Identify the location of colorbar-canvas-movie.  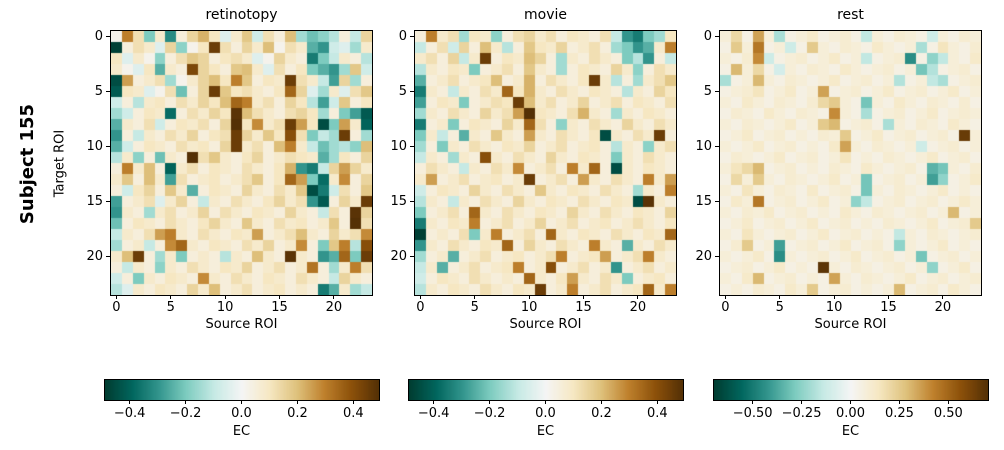
(545, 390).